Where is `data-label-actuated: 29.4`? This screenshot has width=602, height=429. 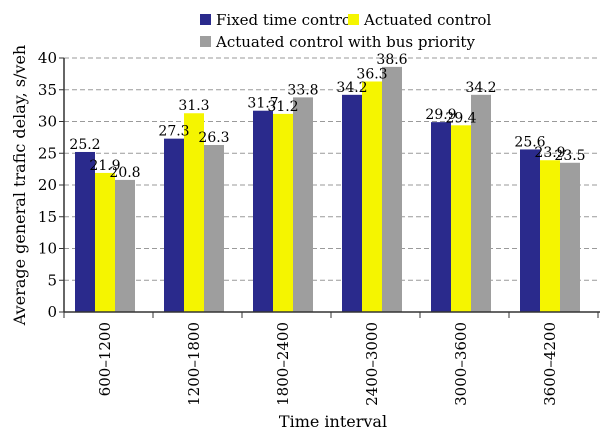 data-label-actuated: 29.4 is located at coordinates (460, 118).